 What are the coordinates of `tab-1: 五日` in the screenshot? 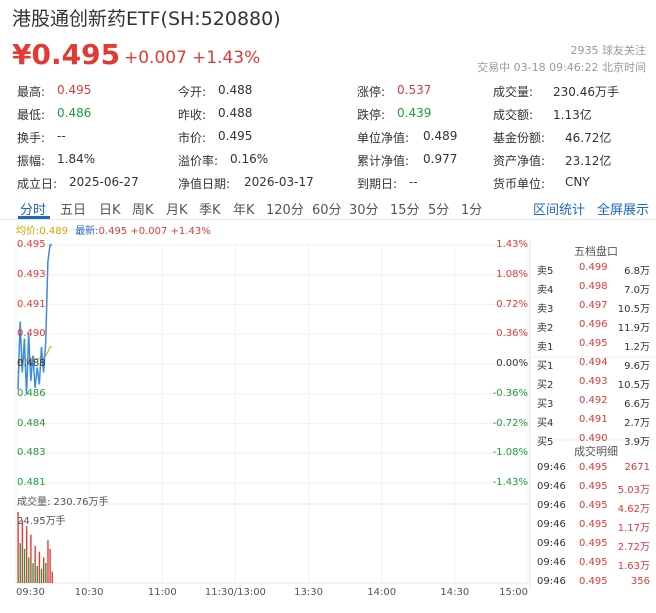 It's located at (73, 210).